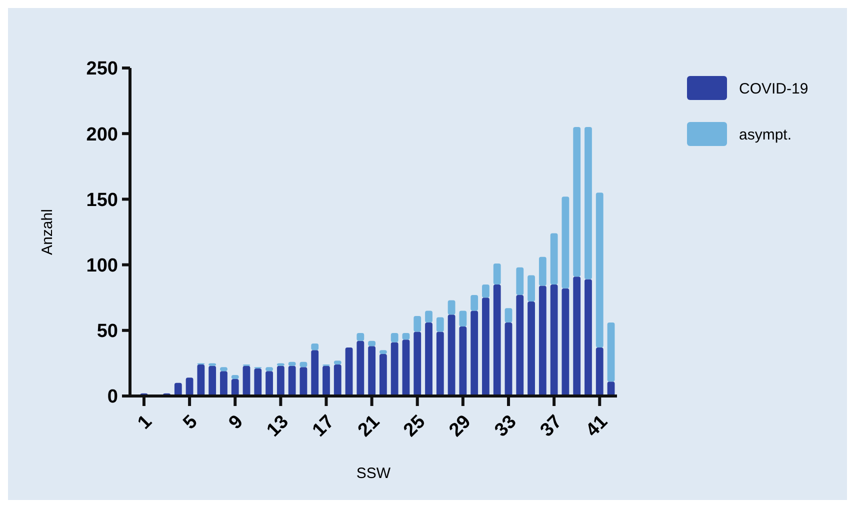 Image resolution: width=855 pixels, height=508 pixels. What do you see at coordinates (415, 426) in the screenshot?
I see `x-tick-label: 25` at bounding box center [415, 426].